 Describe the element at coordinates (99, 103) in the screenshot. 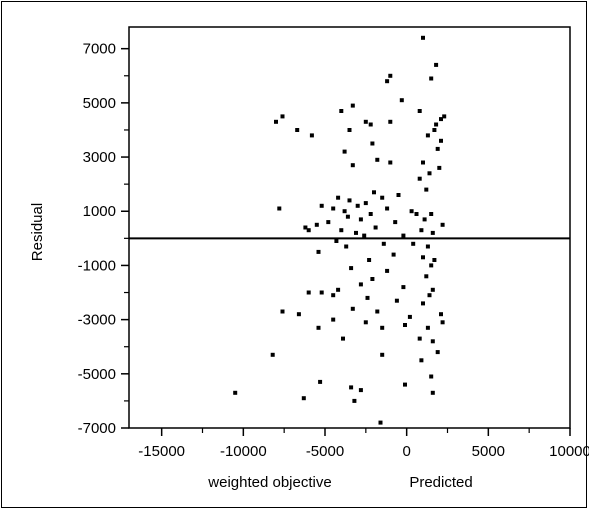

I see `y-tick-label: 5000` at that location.